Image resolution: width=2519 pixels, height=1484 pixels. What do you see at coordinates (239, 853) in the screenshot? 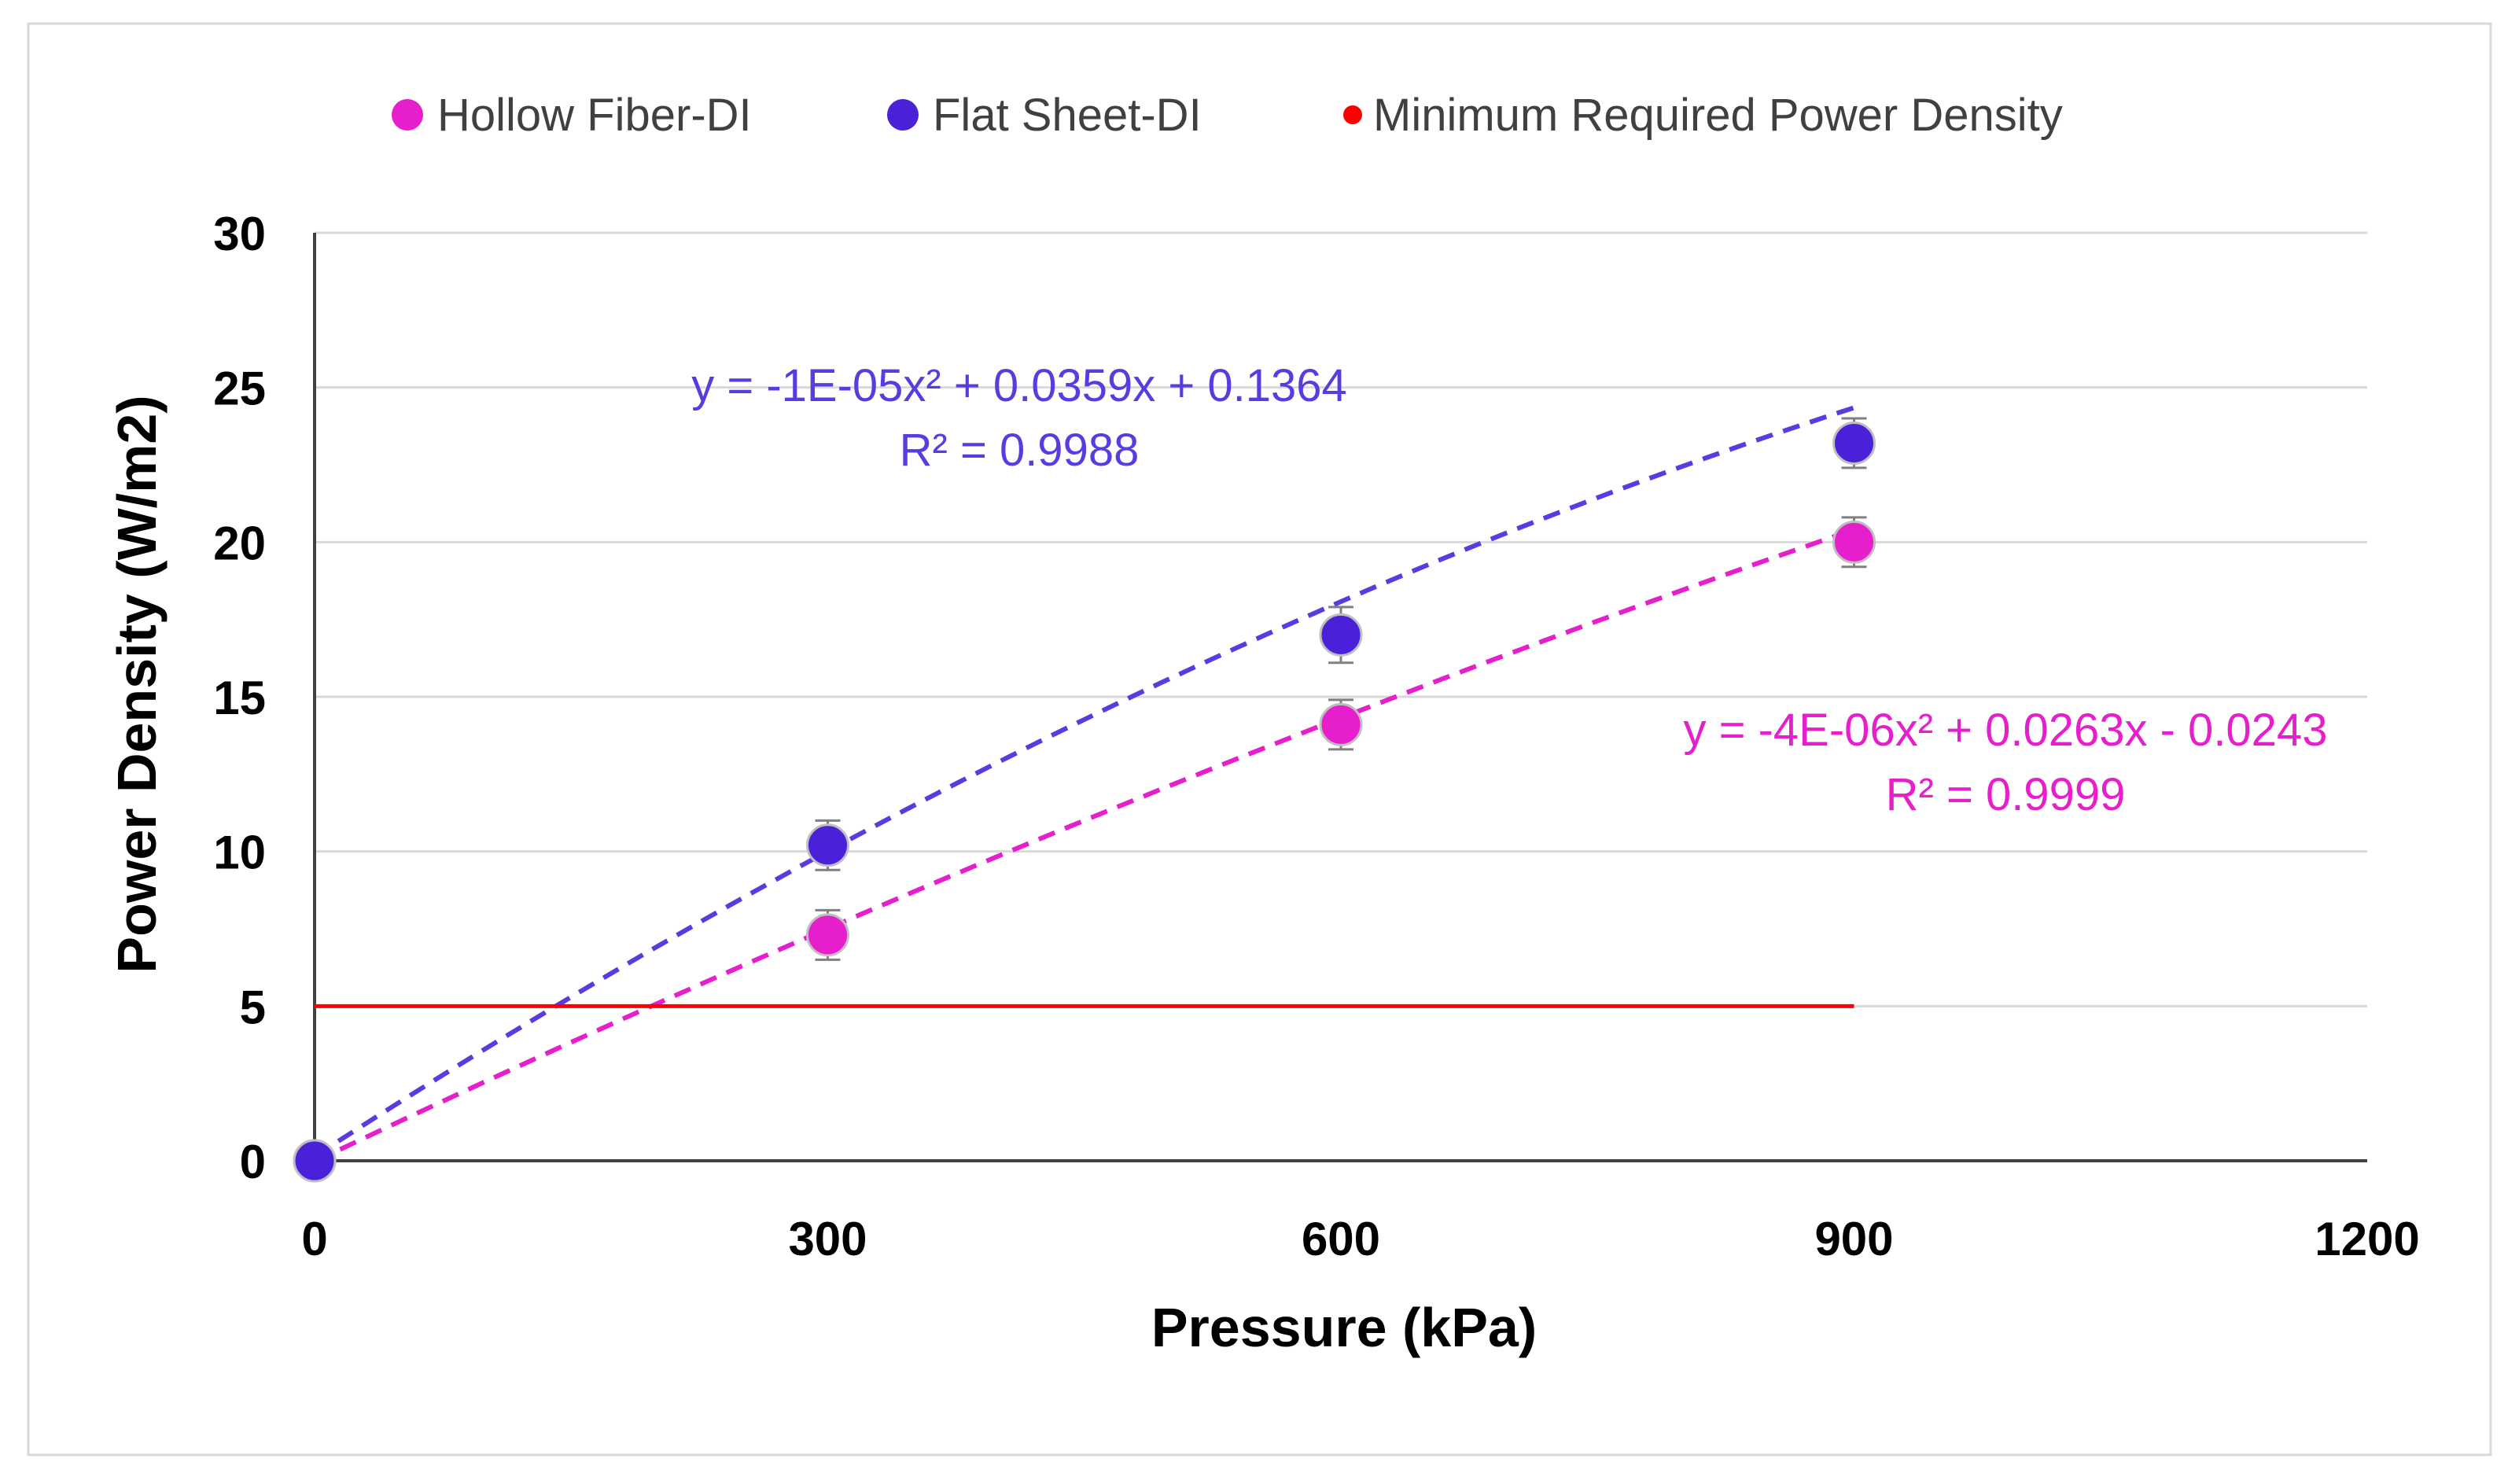
I see `y-tick-label-10: 10` at bounding box center [239, 853].